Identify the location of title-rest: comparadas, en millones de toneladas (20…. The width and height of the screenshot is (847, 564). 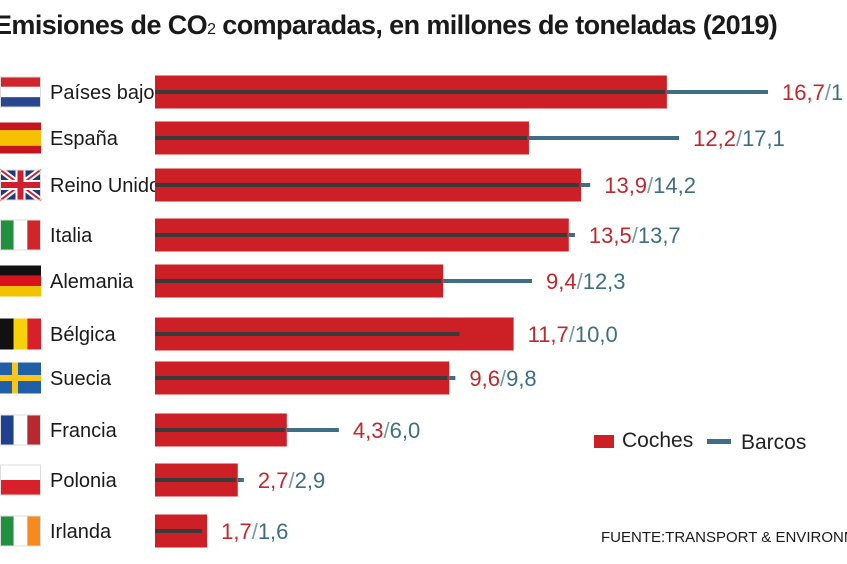
(496, 25).